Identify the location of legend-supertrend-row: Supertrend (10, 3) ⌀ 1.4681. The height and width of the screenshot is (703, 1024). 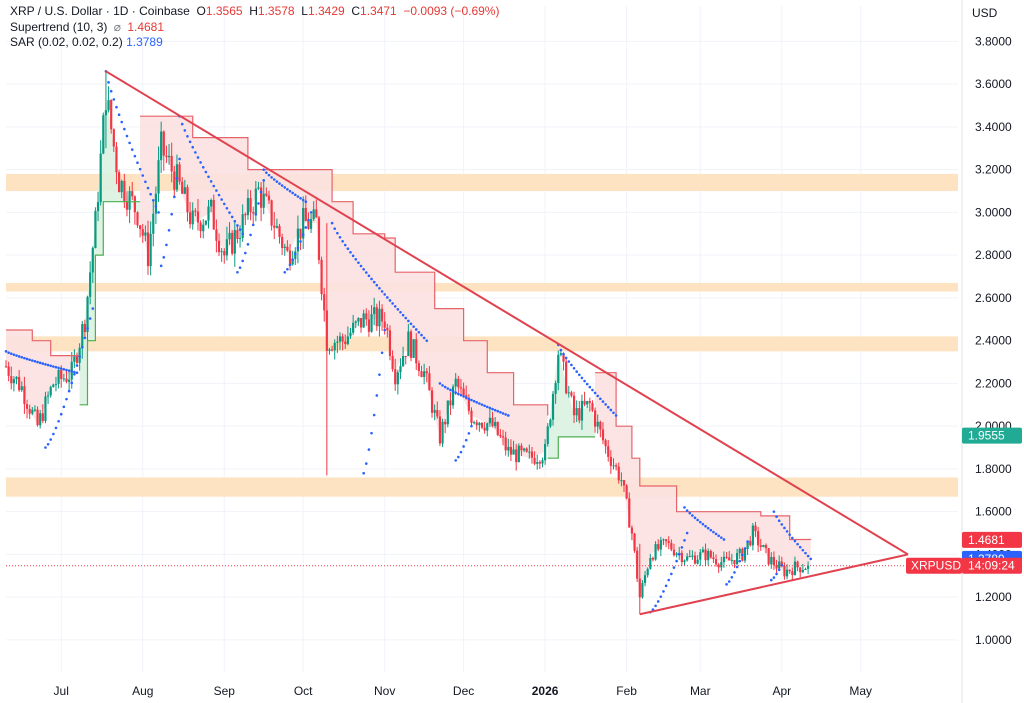
(254, 28).